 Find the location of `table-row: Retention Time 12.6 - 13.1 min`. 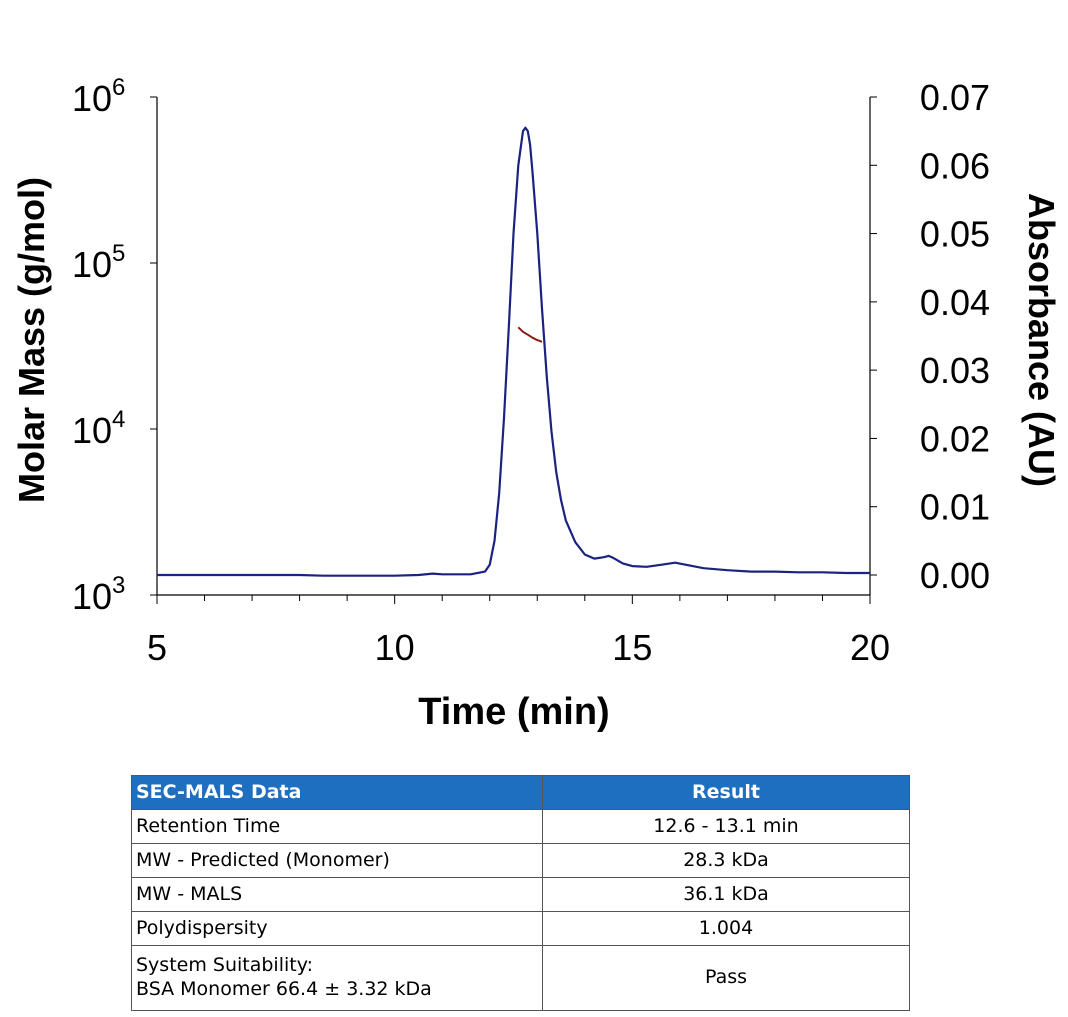

table-row: Retention Time 12.6 - 13.1 min is located at coordinates (520, 826).